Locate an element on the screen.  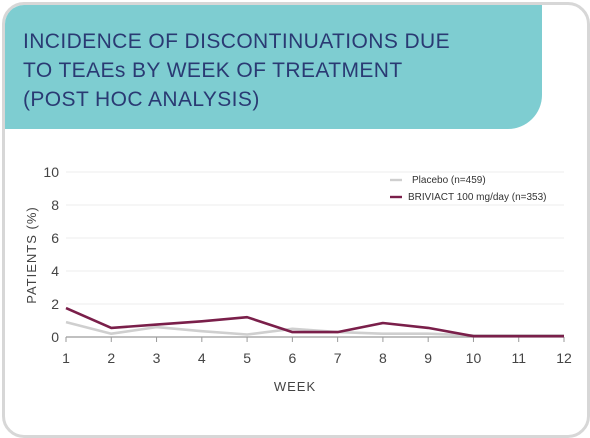
x-tick-label: 3 is located at coordinates (157, 358).